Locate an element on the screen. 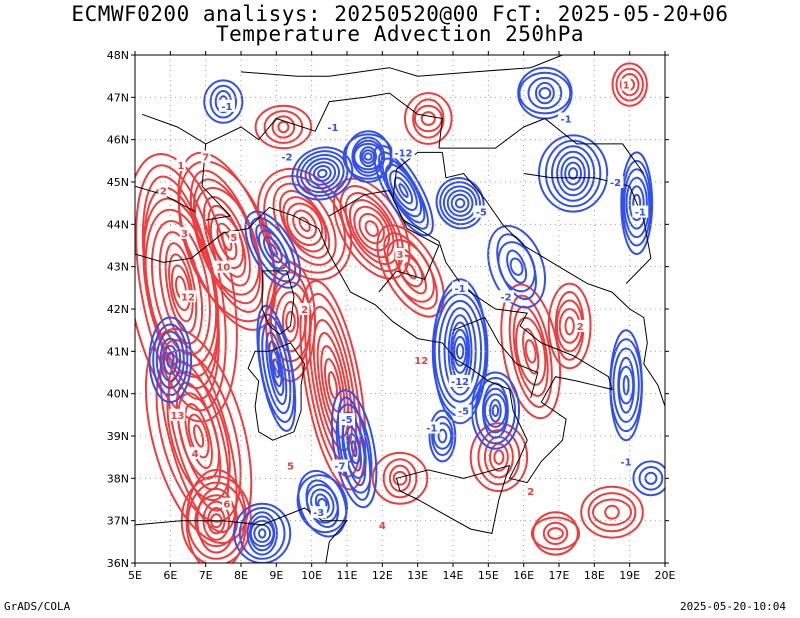  lon-tick-label: 17E is located at coordinates (559, 575).